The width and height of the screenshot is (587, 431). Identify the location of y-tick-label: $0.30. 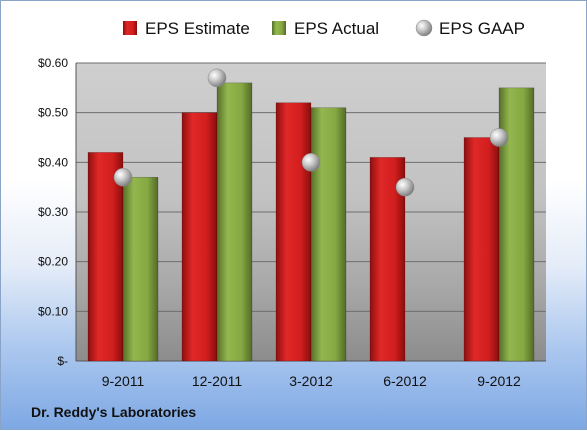
(53, 212).